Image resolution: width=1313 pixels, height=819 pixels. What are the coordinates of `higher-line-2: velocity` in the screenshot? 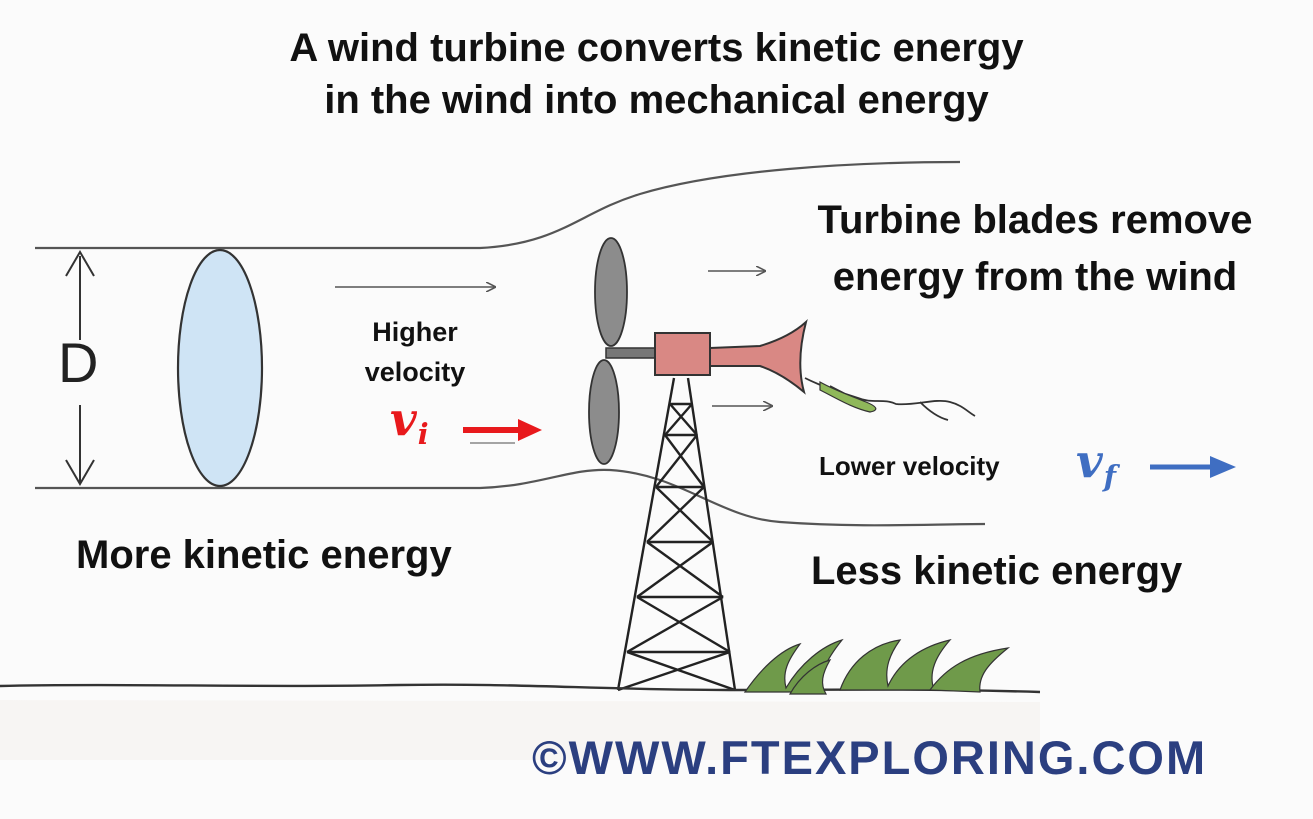 It's located at (415, 372).